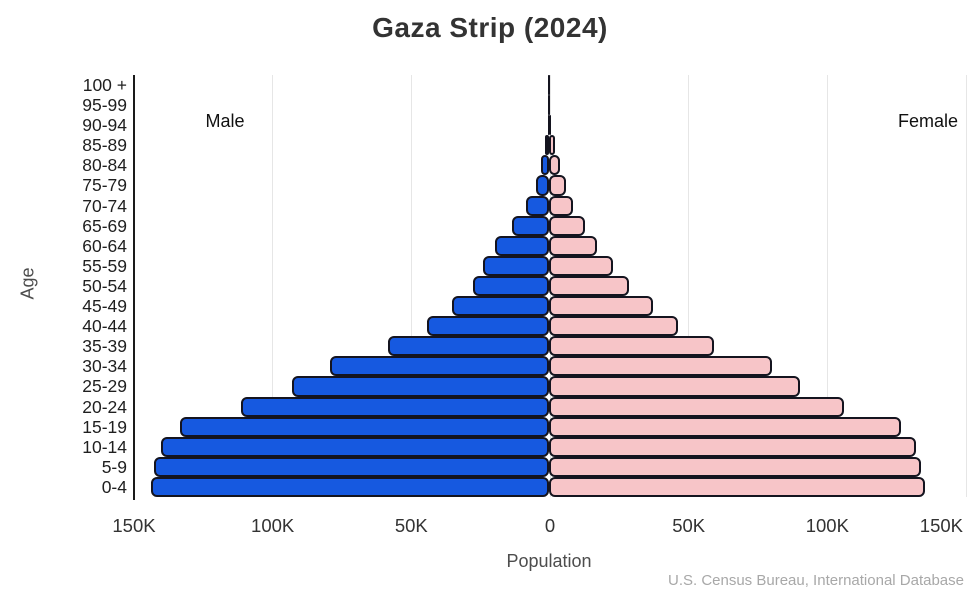  Describe the element at coordinates (104, 386) in the screenshot. I see `age-tick-label: 25-29` at that location.